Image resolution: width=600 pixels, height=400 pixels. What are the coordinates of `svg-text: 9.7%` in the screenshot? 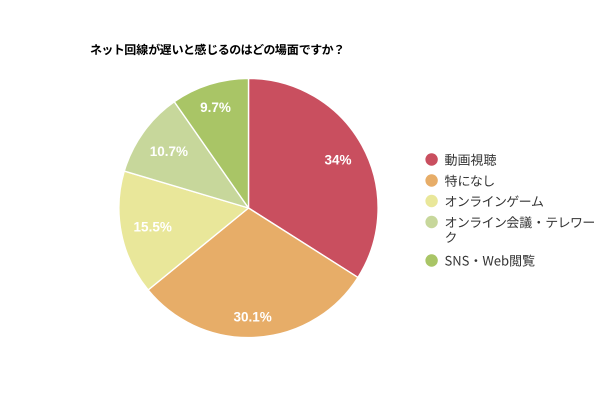 It's located at (215, 107).